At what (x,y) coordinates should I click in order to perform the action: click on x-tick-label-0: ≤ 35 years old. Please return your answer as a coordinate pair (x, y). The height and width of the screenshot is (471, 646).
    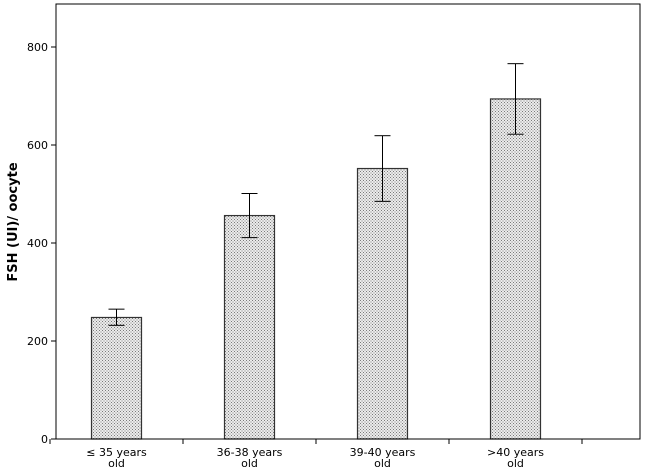
    Looking at the image, I should click on (116, 458).